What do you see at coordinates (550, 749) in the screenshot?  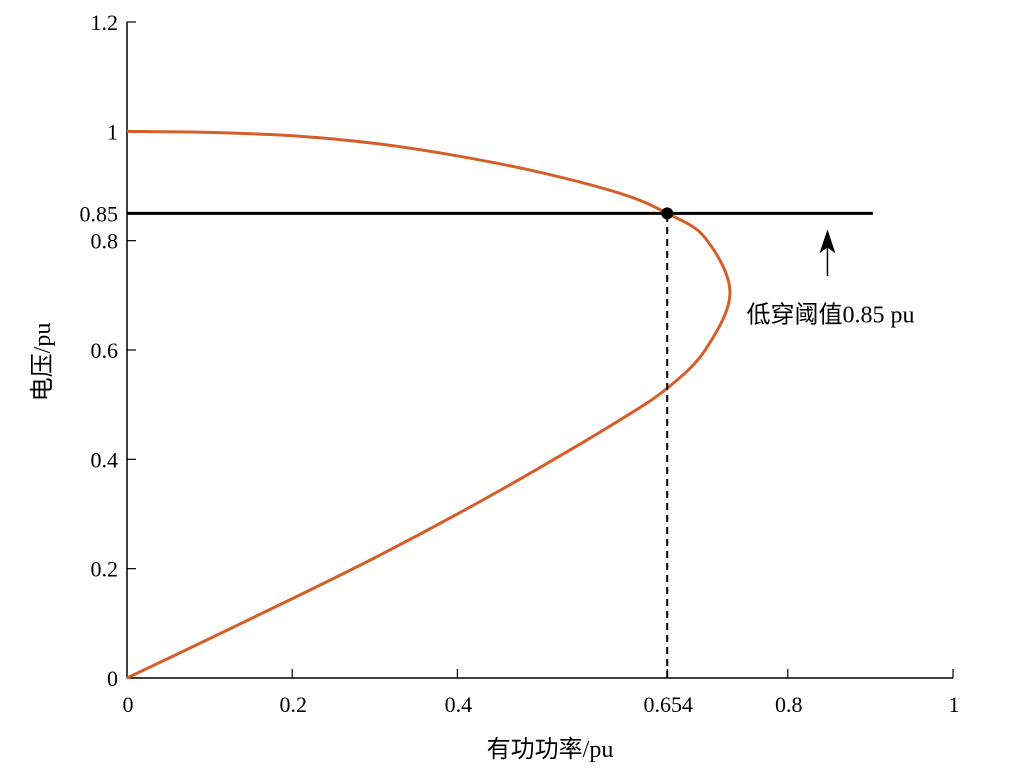 I see `x-axis-label: 有功功率/pu` at bounding box center [550, 749].